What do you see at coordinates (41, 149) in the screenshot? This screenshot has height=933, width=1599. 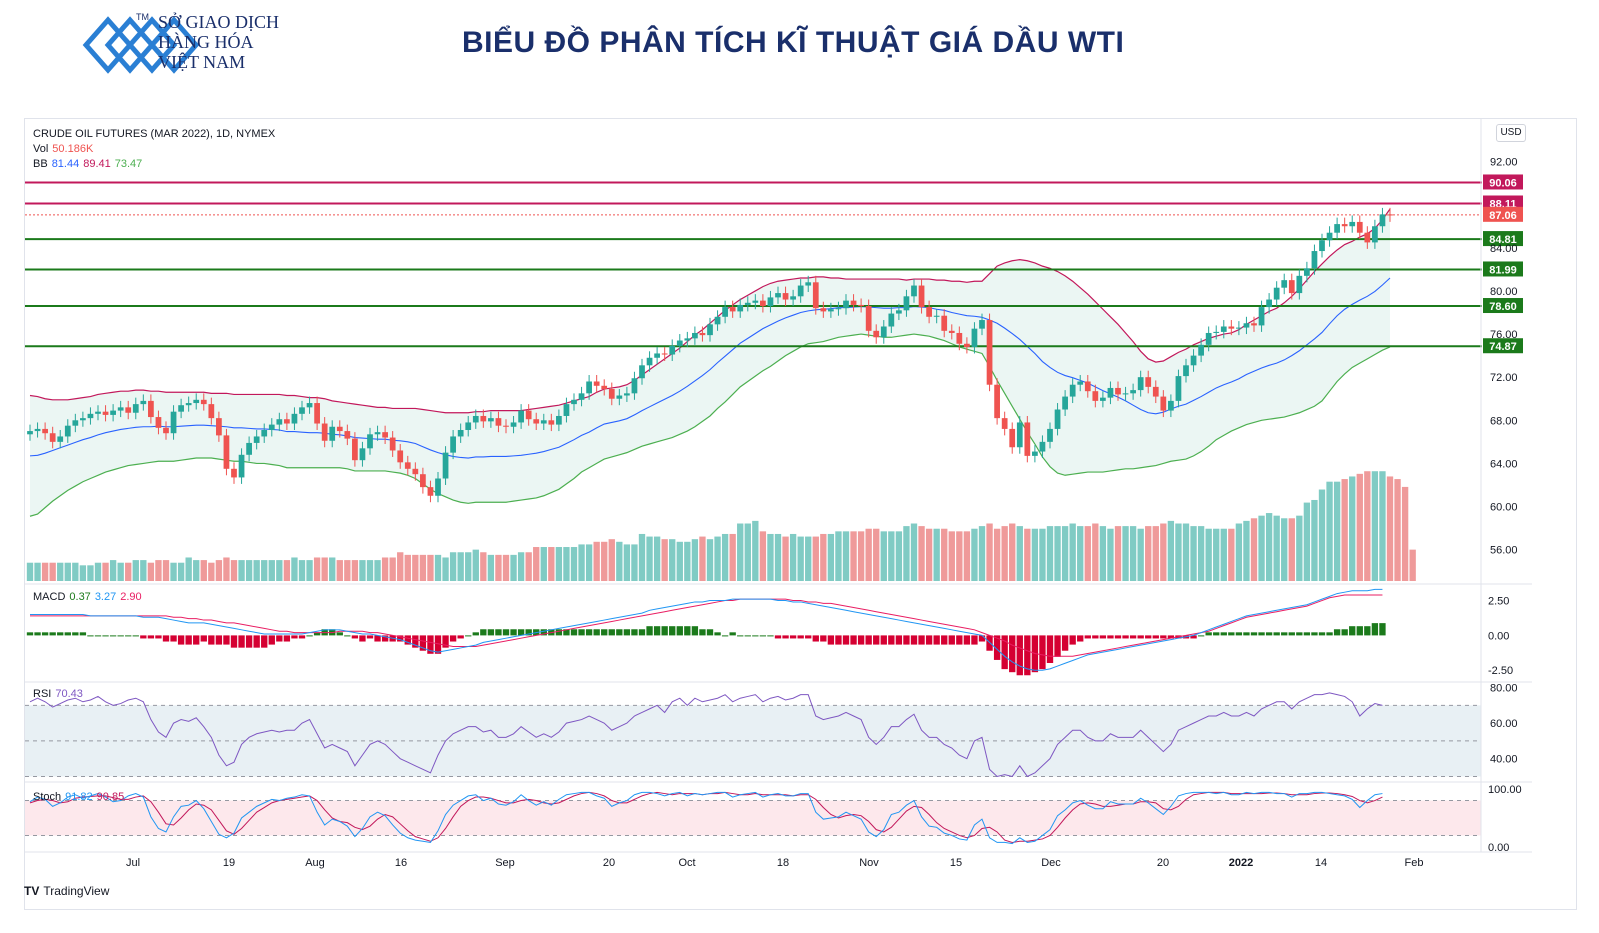 I see `legend-vol-label: Vol` at bounding box center [41, 149].